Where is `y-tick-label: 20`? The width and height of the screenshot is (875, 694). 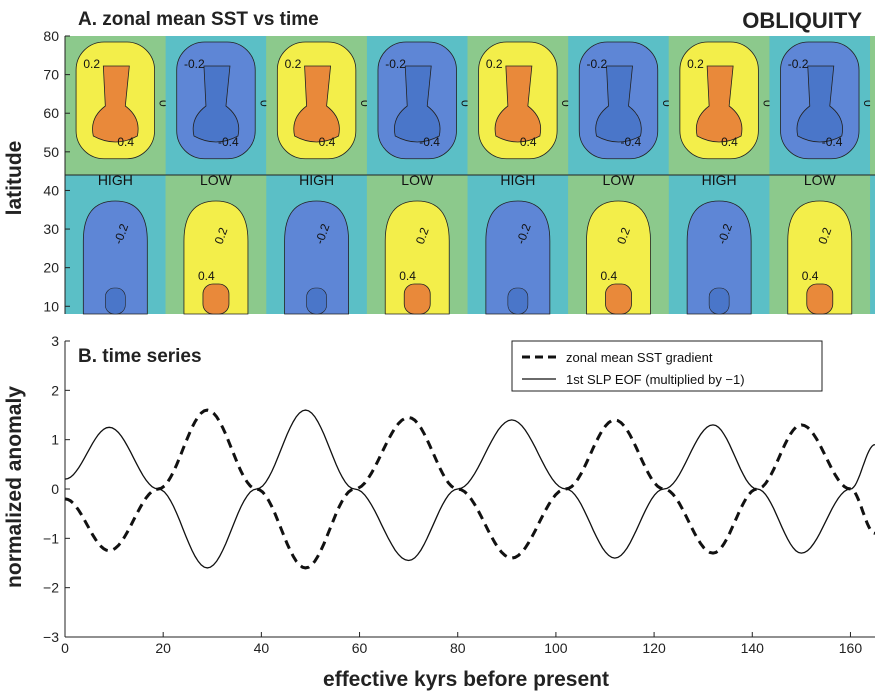 y-tick-label: 20 is located at coordinates (51, 268).